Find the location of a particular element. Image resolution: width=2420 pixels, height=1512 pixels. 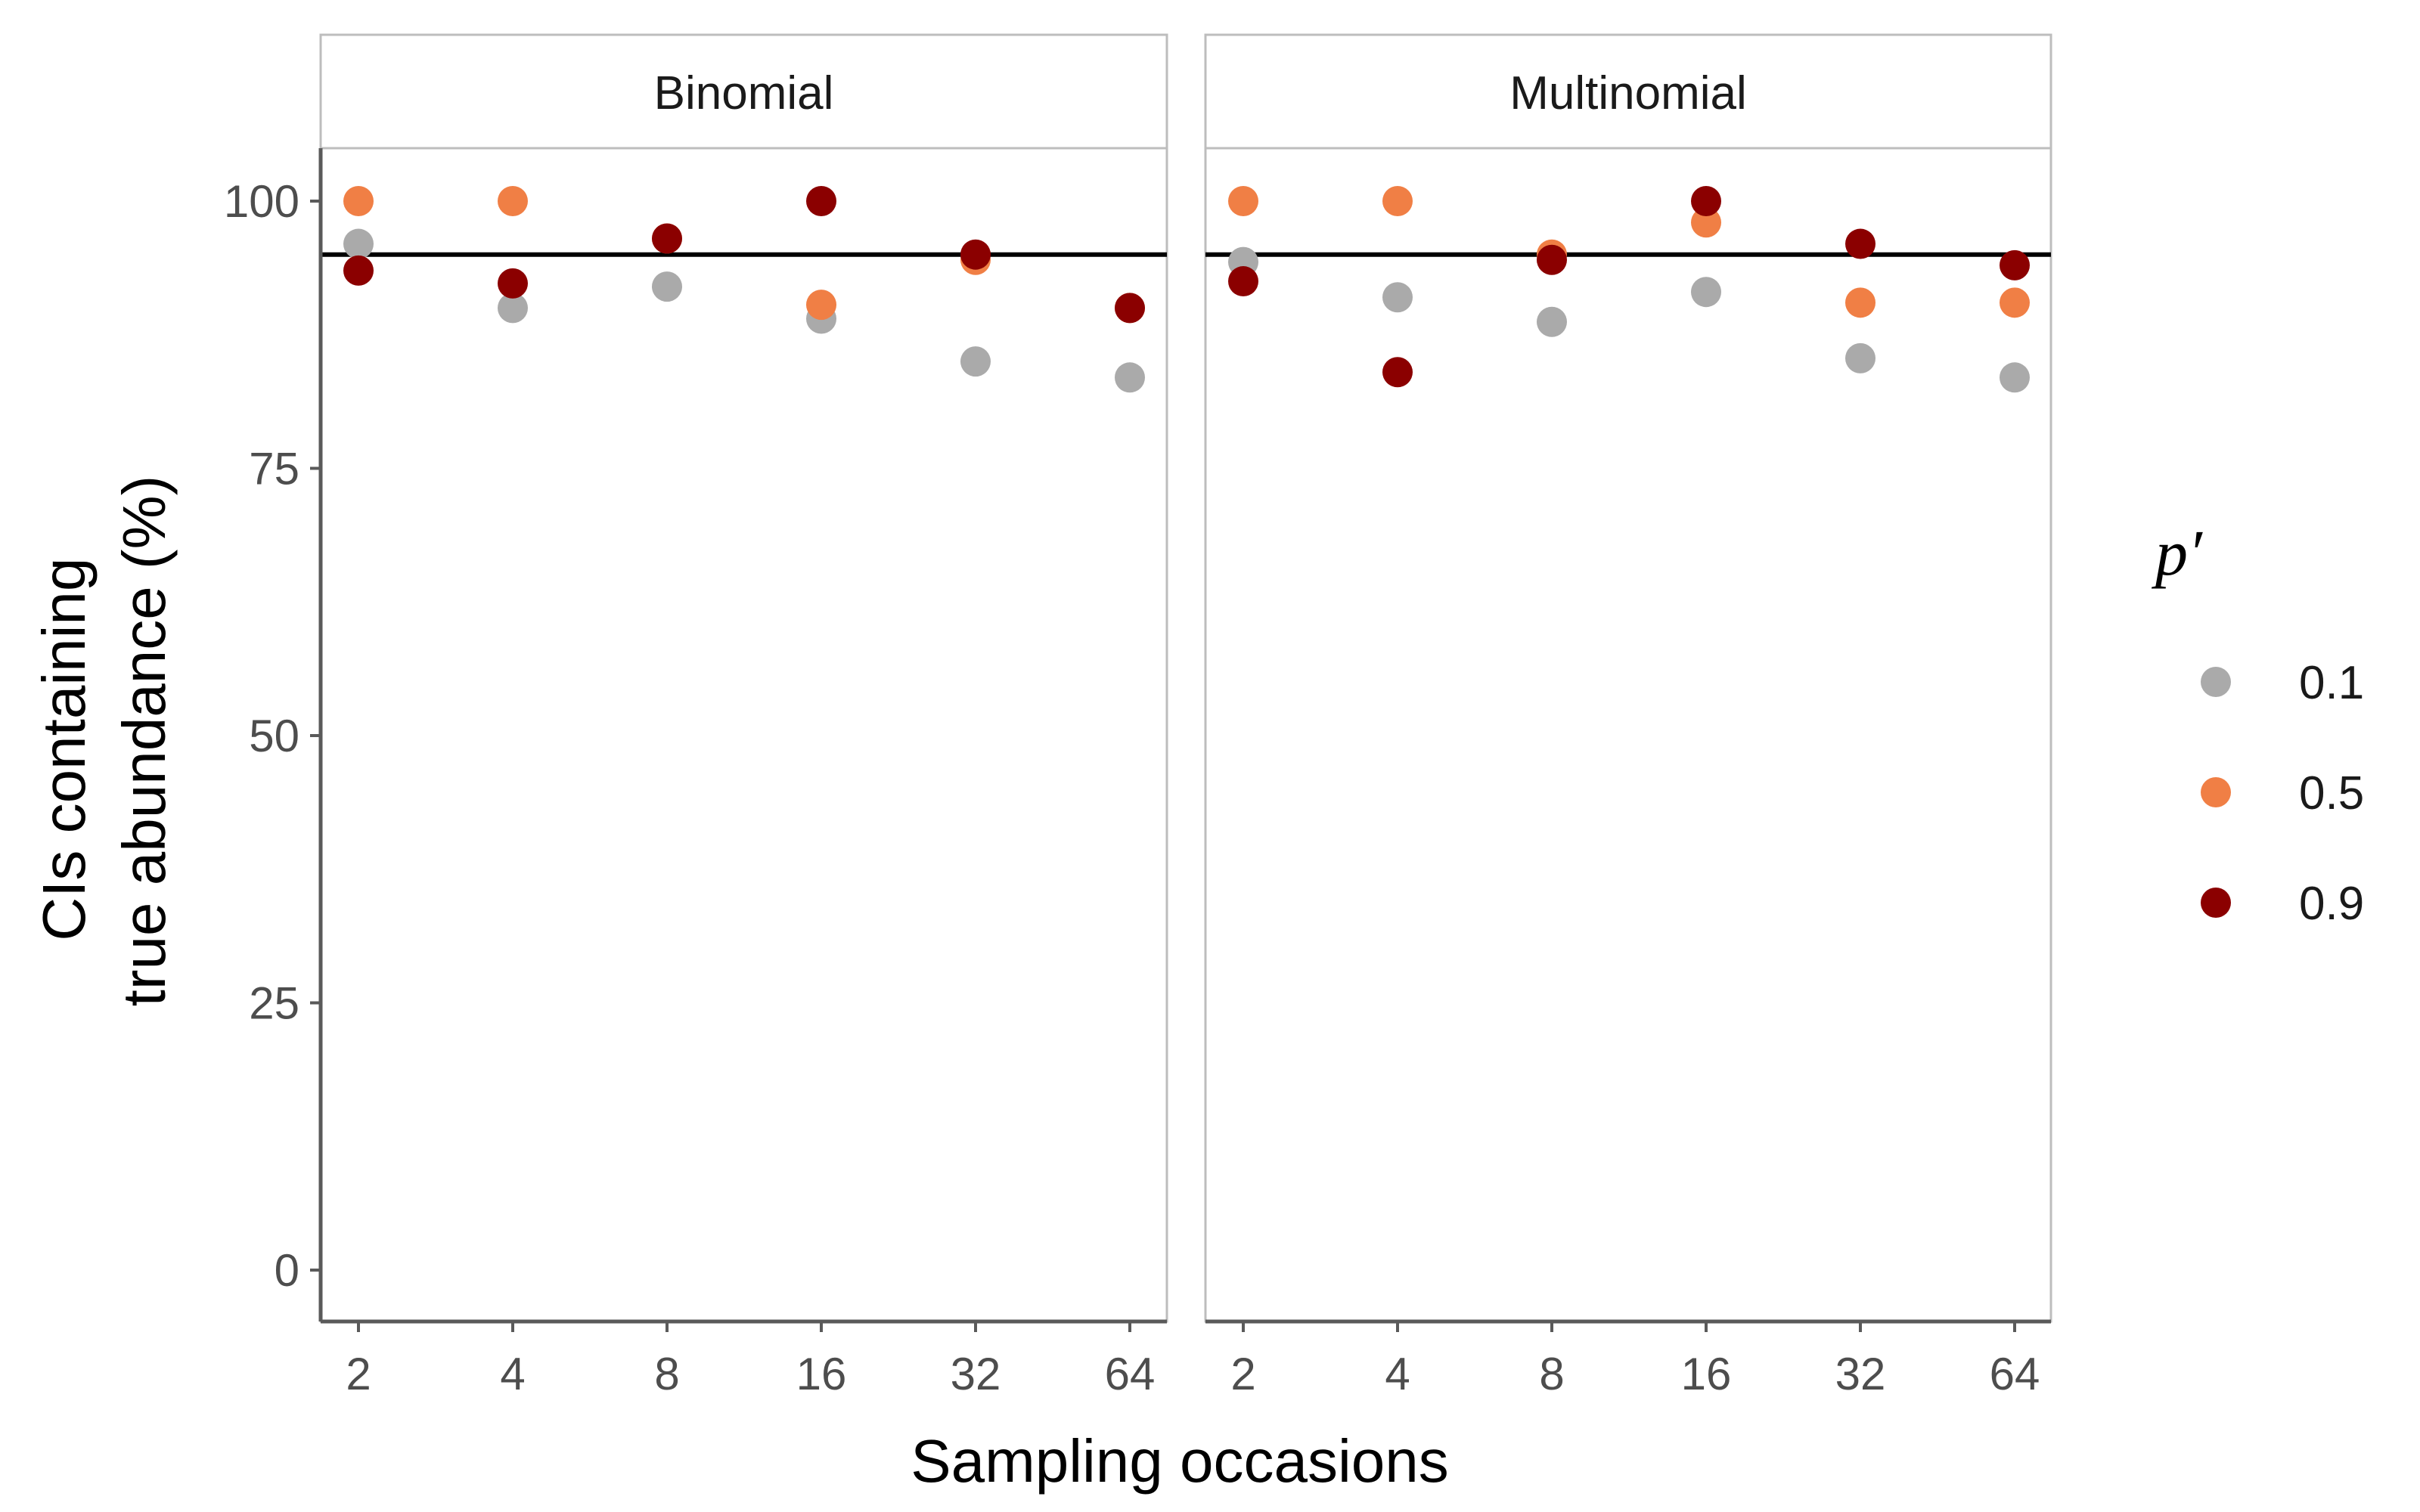

legend-label: 0.9 is located at coordinates (2331, 904).